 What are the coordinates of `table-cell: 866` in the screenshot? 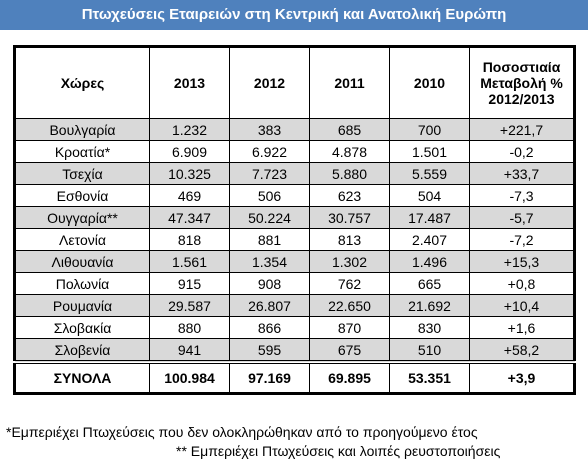 It's located at (269, 327).